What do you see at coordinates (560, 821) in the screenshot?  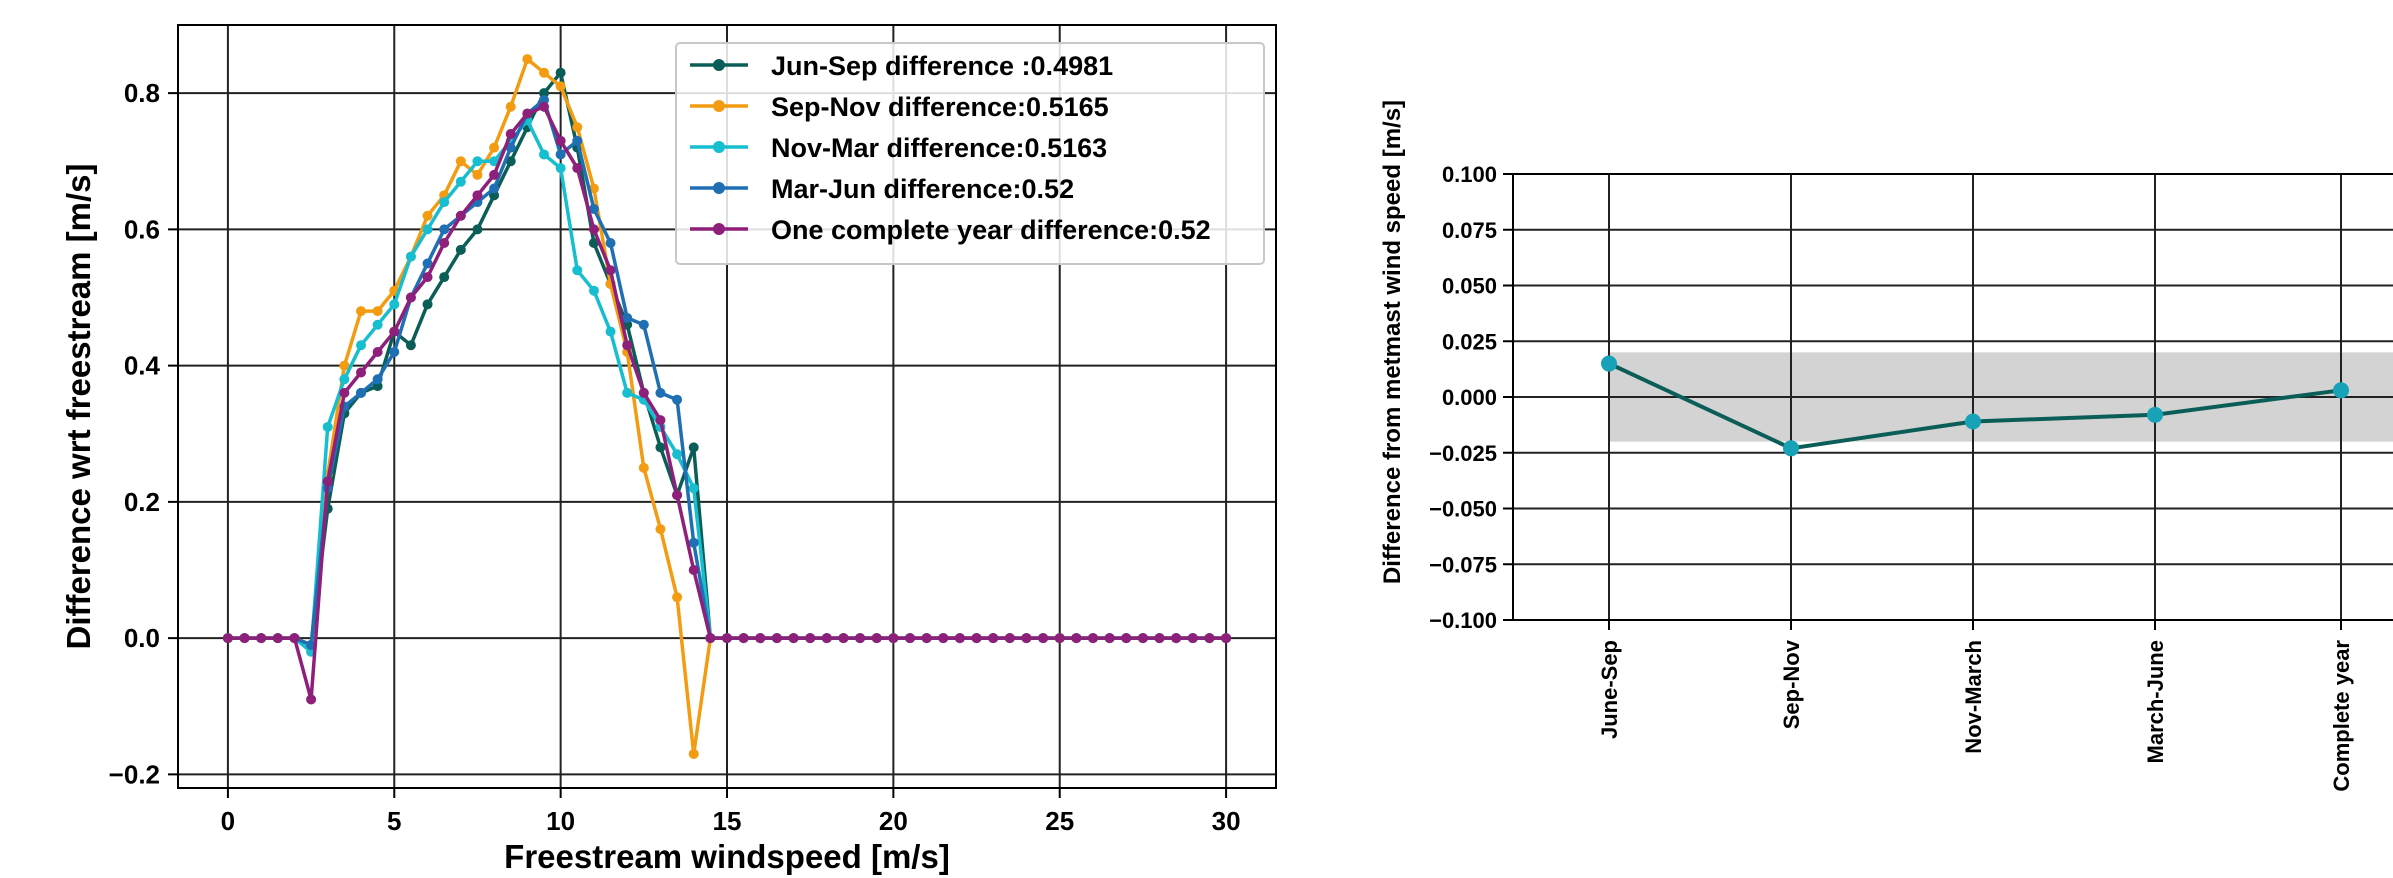 I see `x-tick-label: 10` at bounding box center [560, 821].